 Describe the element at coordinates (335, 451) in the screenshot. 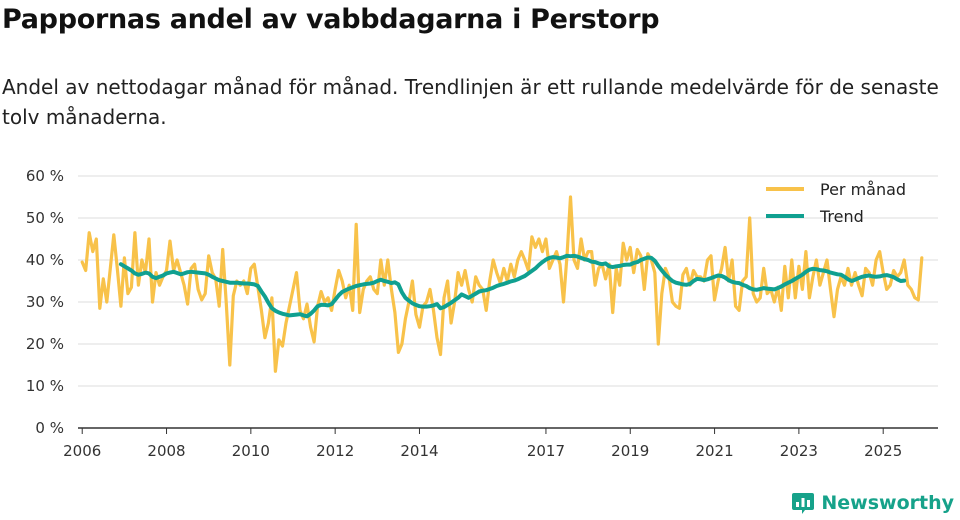

I see `x-tick-label: 2012` at that location.